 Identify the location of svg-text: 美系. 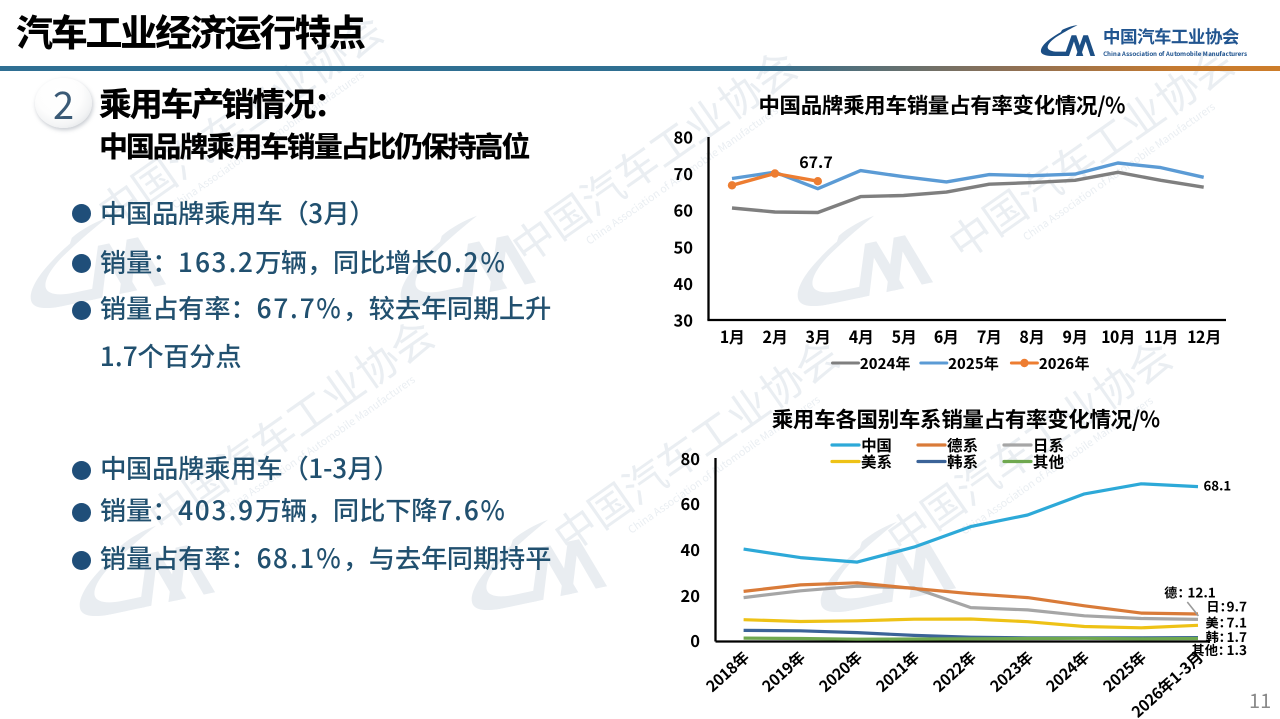
(876, 462).